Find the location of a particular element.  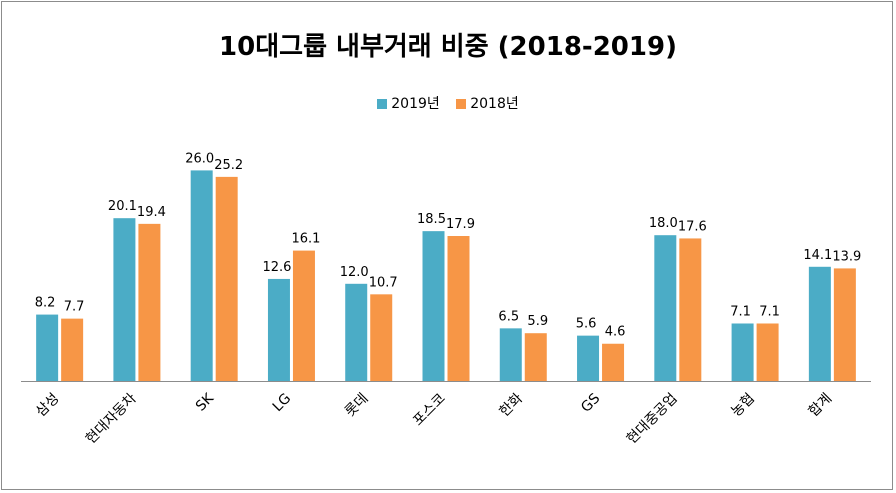

data-label-2019-0: 8.2 is located at coordinates (45, 303).